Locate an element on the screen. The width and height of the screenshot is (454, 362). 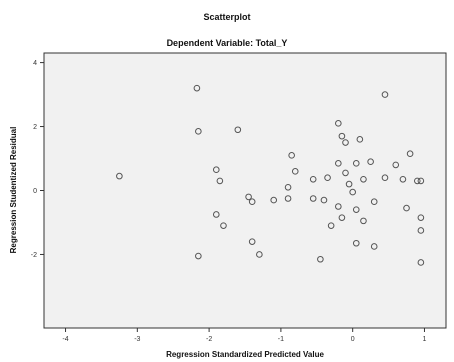
y-tick-label: 0 is located at coordinates (35, 191).